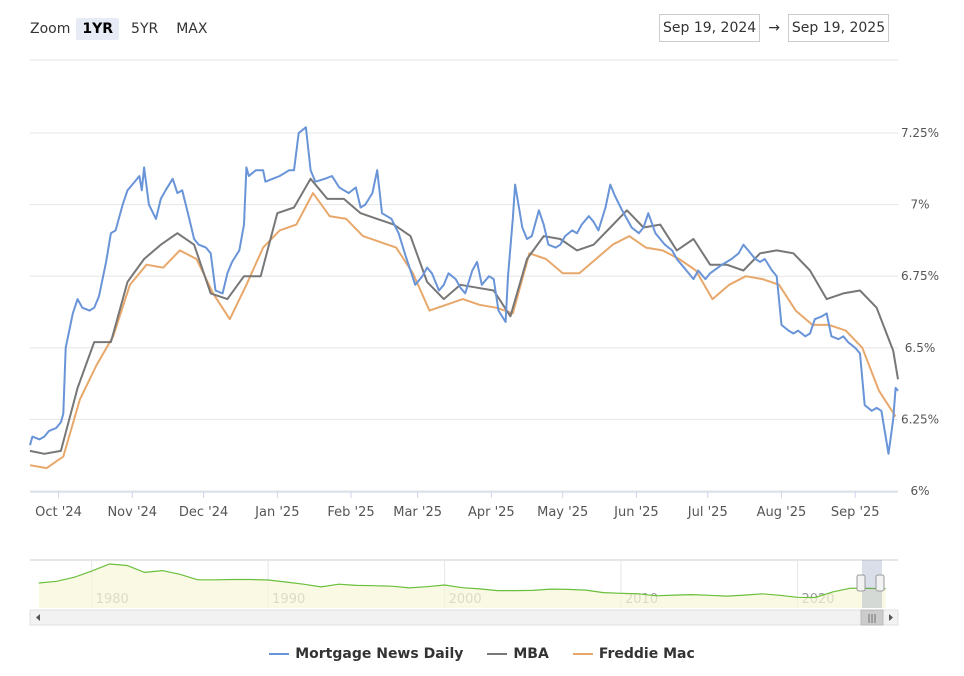  I want to click on legend-swatch-mba, so click(497, 654).